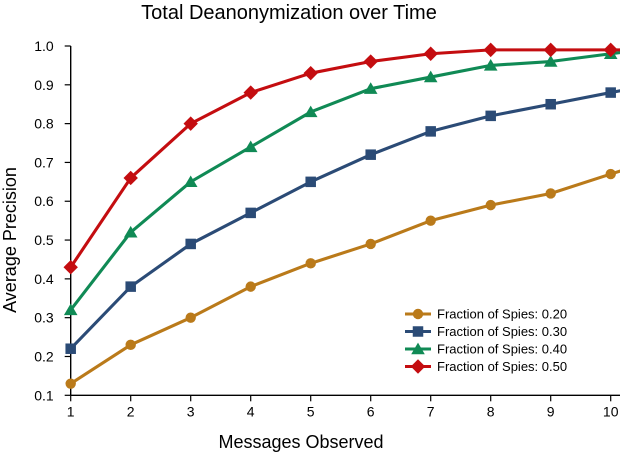  I want to click on x-tick-label: 3, so click(191, 411).